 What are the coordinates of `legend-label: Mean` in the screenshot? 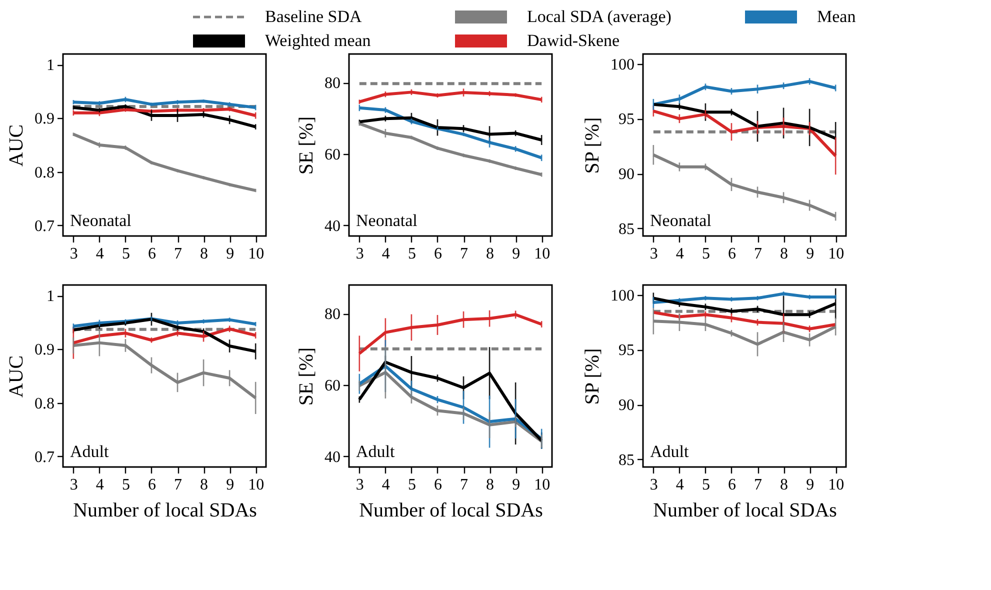 It's located at (836, 16).